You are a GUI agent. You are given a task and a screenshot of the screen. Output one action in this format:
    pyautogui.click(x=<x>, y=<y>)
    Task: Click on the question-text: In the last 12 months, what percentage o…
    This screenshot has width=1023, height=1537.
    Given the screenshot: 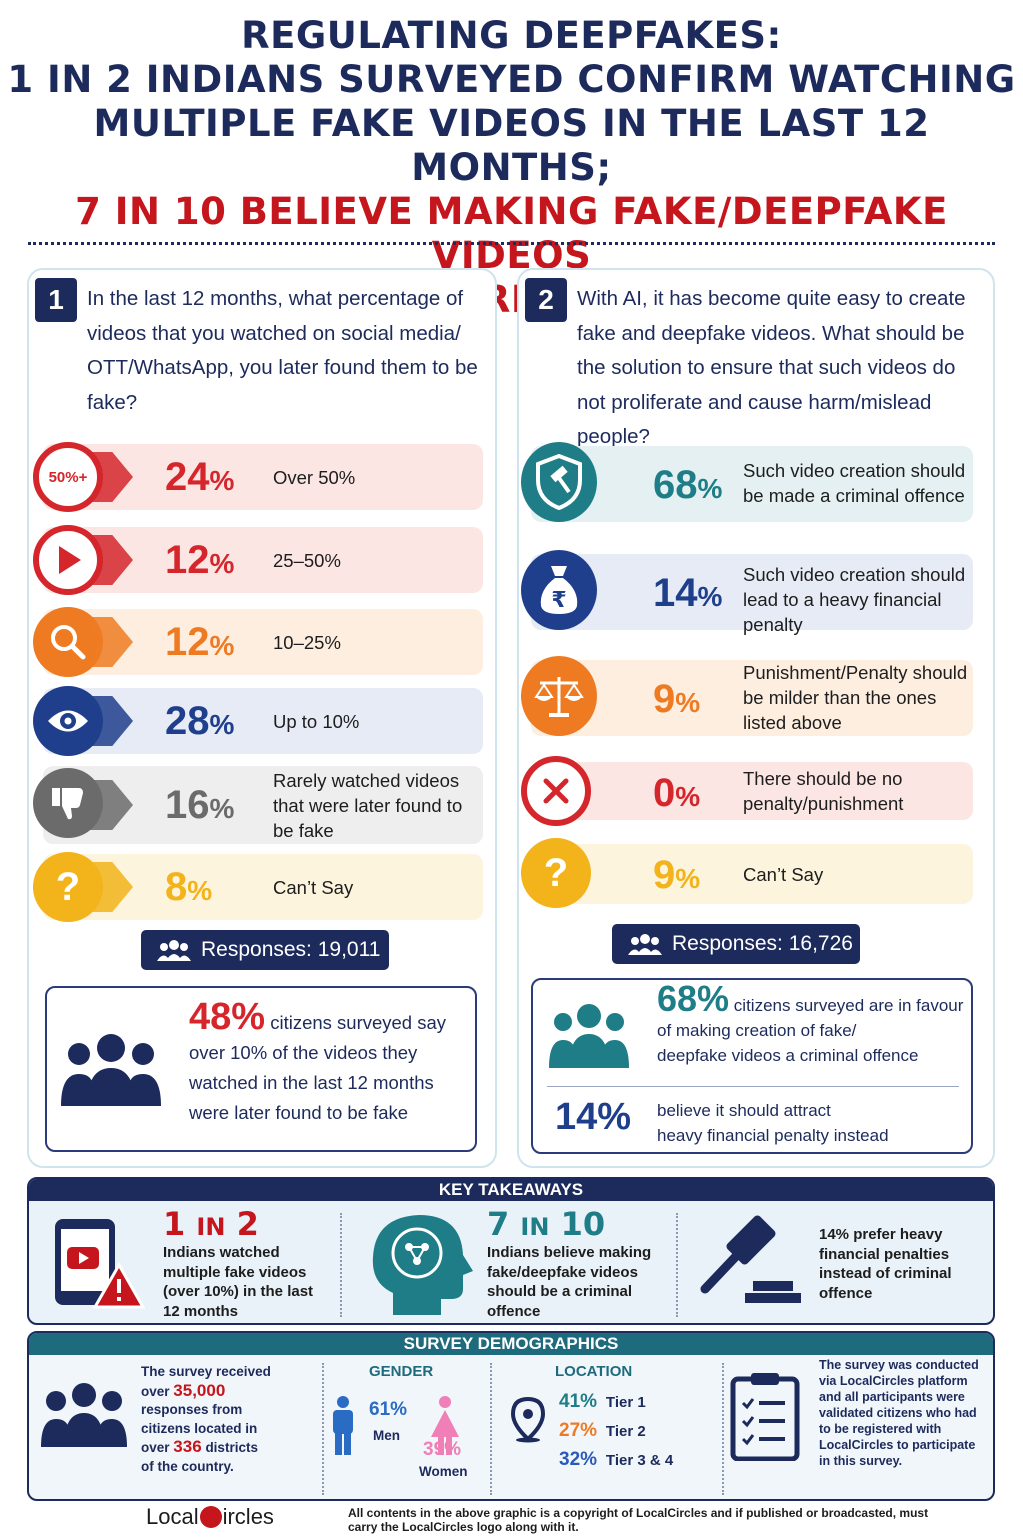 What is the action you would take?
    pyautogui.click(x=282, y=350)
    